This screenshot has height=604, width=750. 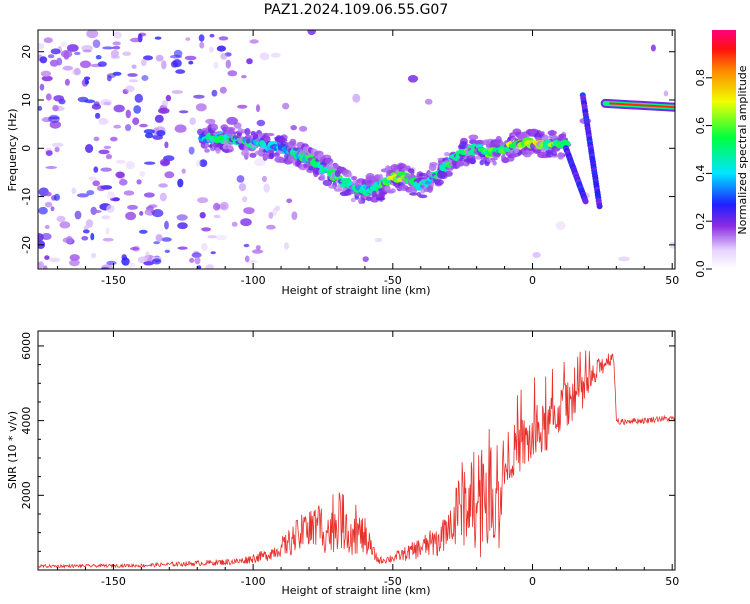 I want to click on spectrogram-y-tick-label: 20, so click(x=26, y=52).